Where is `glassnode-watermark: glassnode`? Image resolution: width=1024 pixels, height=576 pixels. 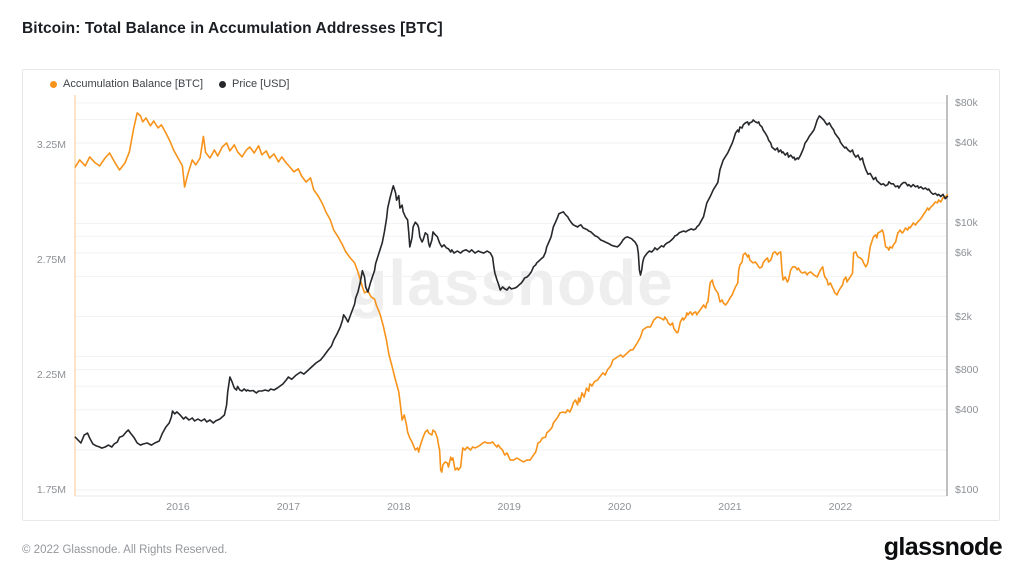 glassnode-watermark: glassnode is located at coordinates (511, 283).